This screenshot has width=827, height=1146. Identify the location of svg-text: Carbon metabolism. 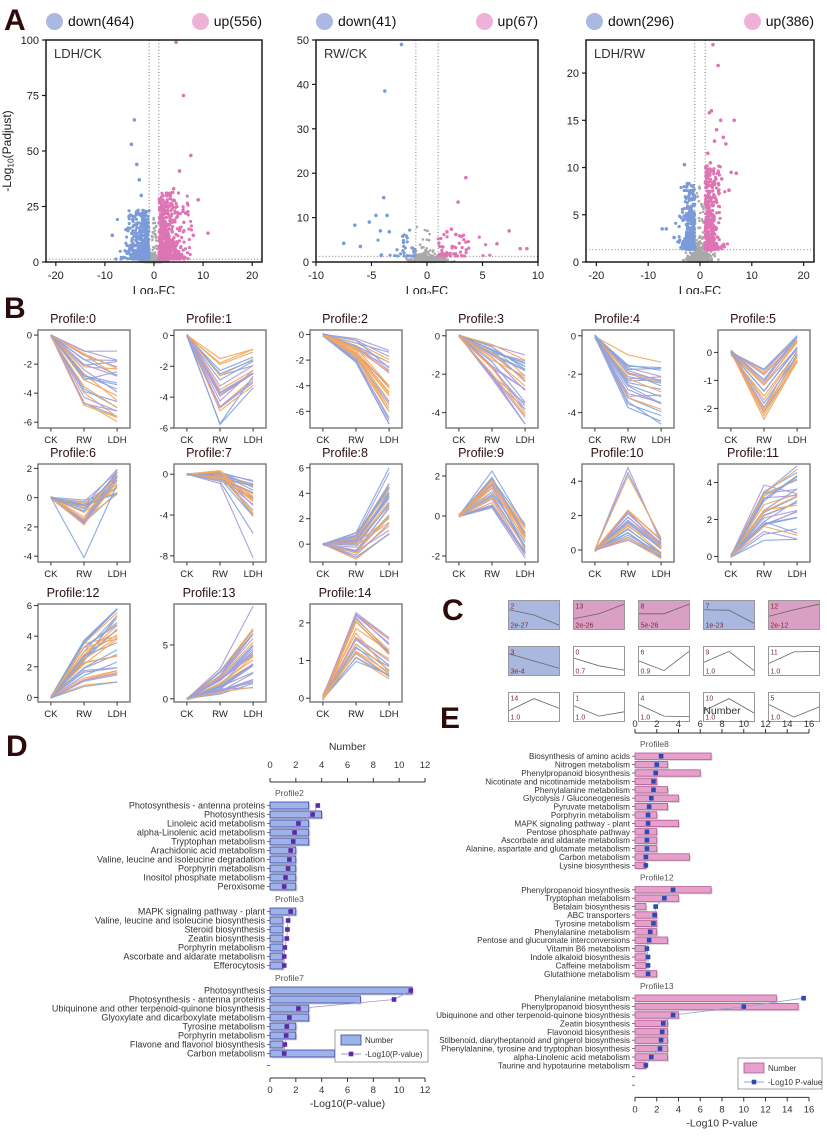
(594, 857).